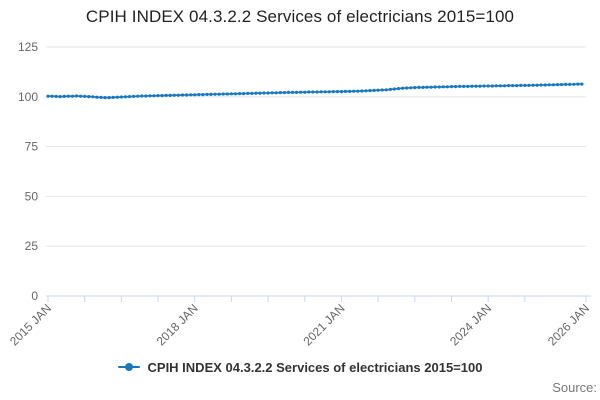 This screenshot has width=600, height=400. What do you see at coordinates (30, 324) in the screenshot?
I see `x-tick-label: 2015 JAN` at bounding box center [30, 324].